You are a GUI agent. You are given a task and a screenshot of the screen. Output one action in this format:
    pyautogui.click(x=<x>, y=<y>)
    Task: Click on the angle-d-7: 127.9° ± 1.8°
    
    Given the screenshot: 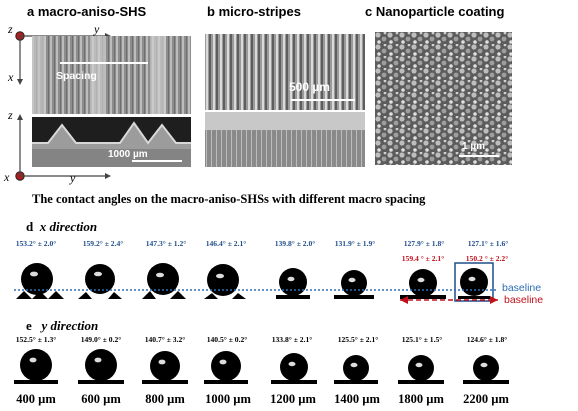 What is the action you would take?
    pyautogui.click(x=424, y=243)
    